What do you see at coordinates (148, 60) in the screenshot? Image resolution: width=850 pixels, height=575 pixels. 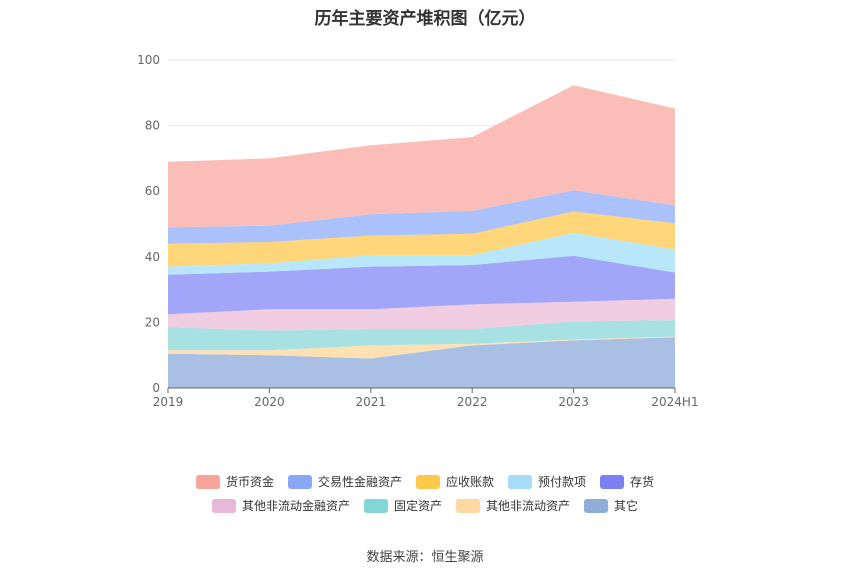 I see `y-tick-label: 100` at bounding box center [148, 60].